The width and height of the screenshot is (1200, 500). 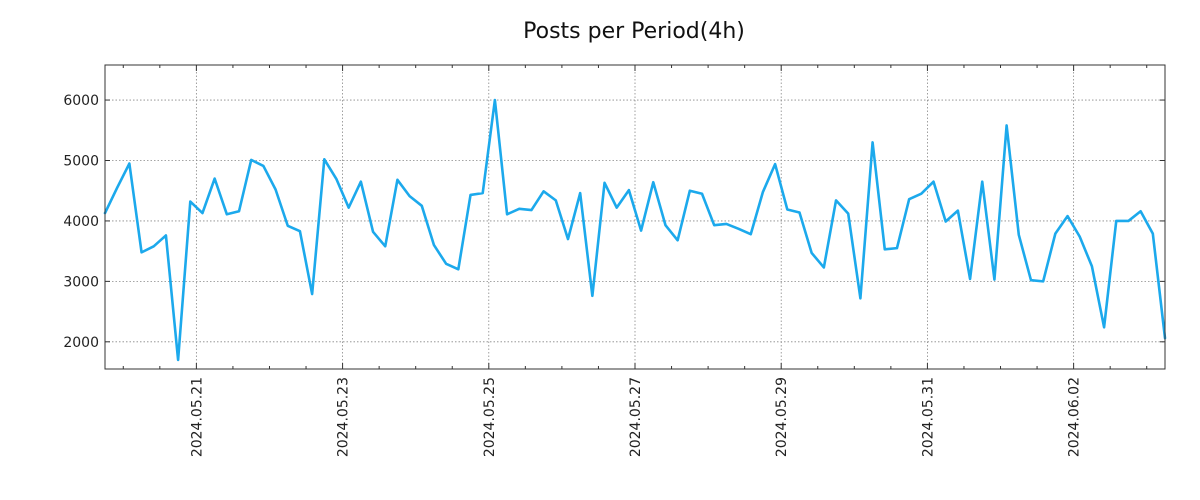 I want to click on y-tick-label: 5000, so click(x=81, y=161).